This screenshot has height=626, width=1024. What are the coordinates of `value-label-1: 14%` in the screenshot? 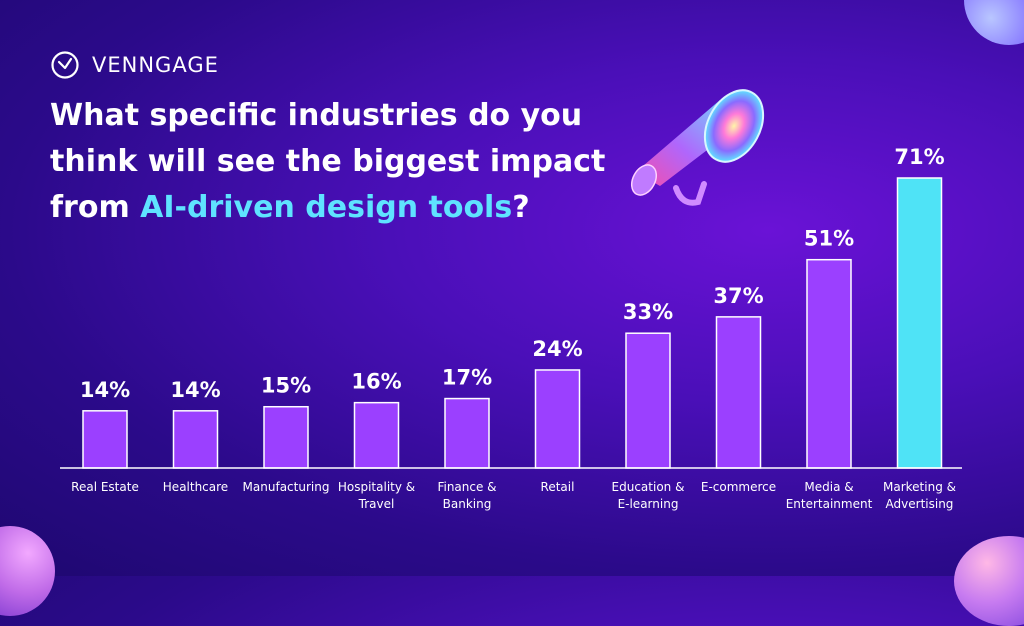 It's located at (195, 390).